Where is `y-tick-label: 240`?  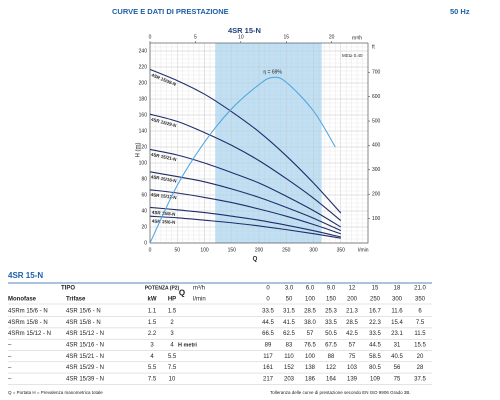
y-tick-label: 240 is located at coordinates (143, 51).